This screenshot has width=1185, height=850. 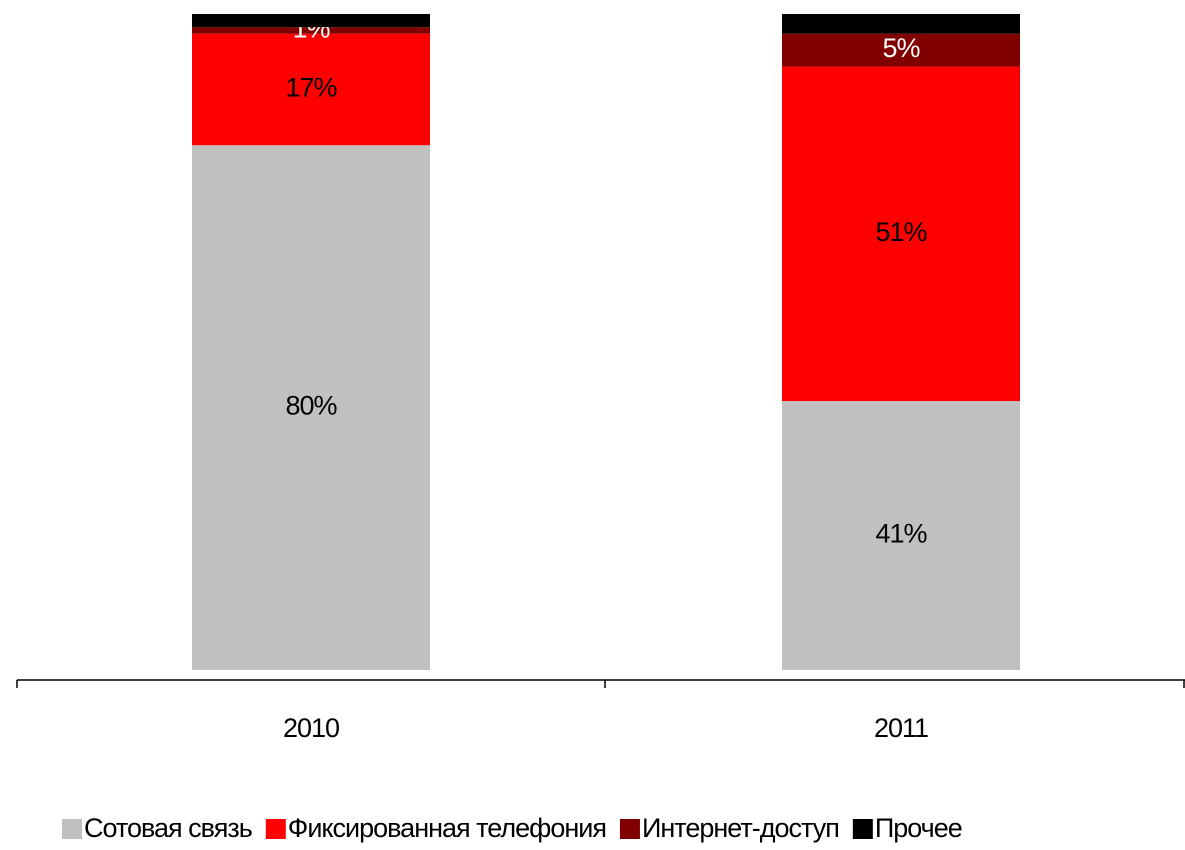 I want to click on data-label: 5%, so click(x=901, y=48).